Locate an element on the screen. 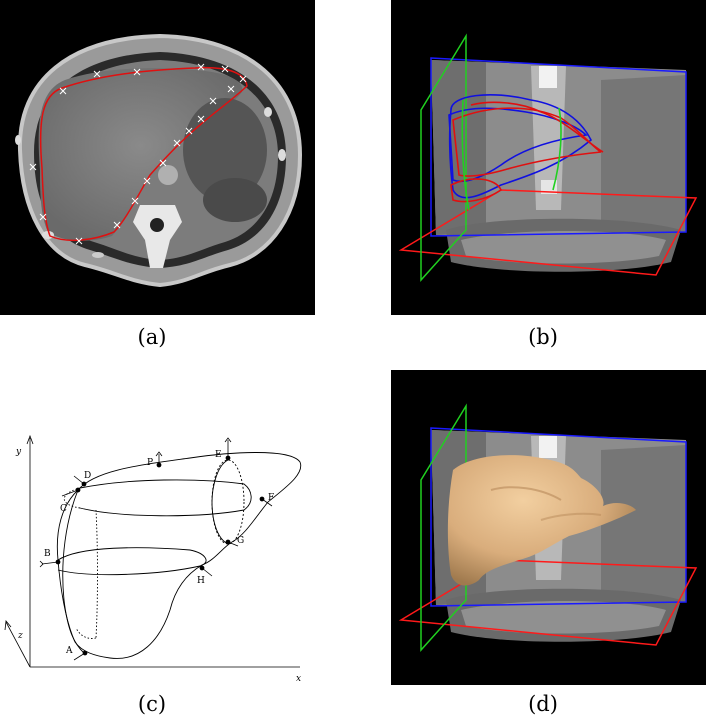 The height and width of the screenshot is (720, 706). liver-contour-lines is located at coordinates (526, 152).